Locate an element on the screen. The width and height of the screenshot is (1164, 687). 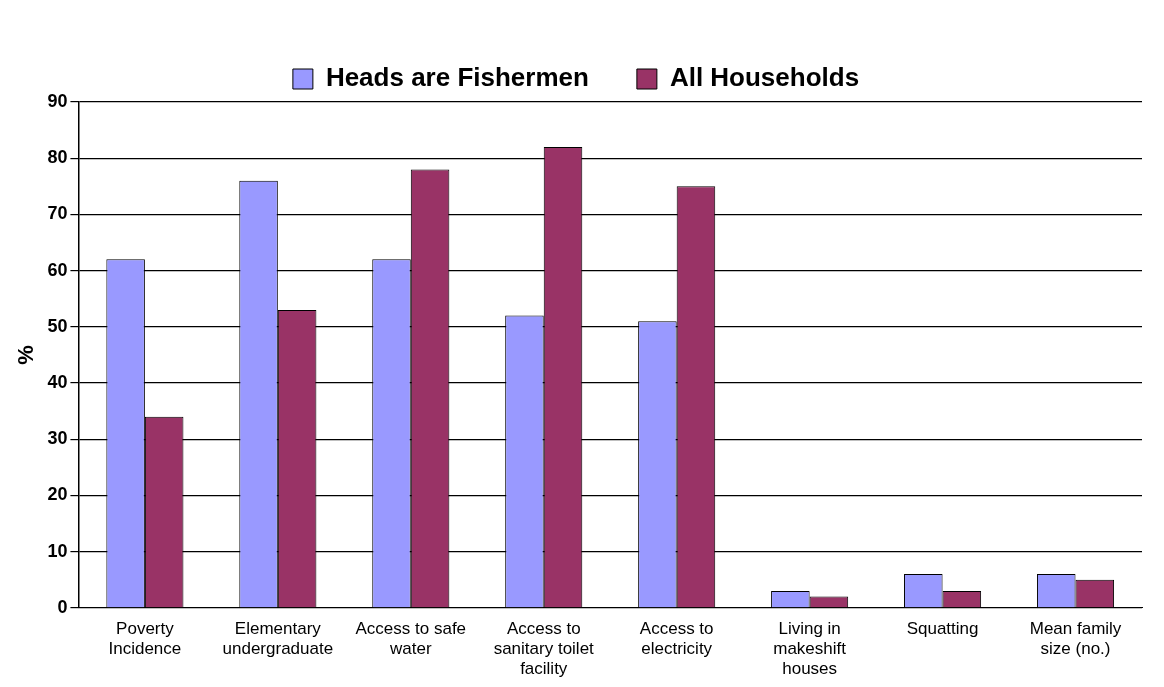
x-tick-label: Elementary undergraduate is located at coordinates (278, 638).